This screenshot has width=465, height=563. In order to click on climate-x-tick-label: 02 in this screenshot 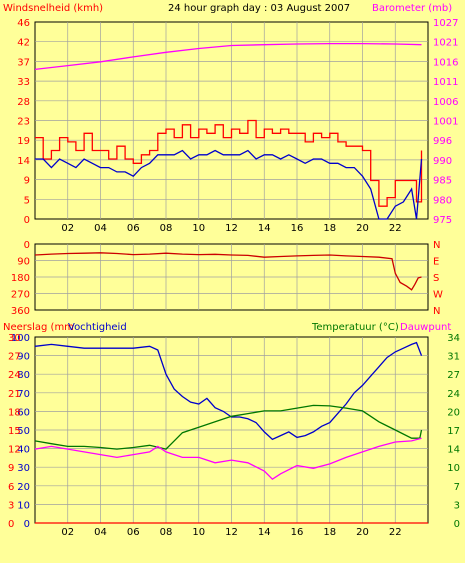, I will do `click(67, 532)`.